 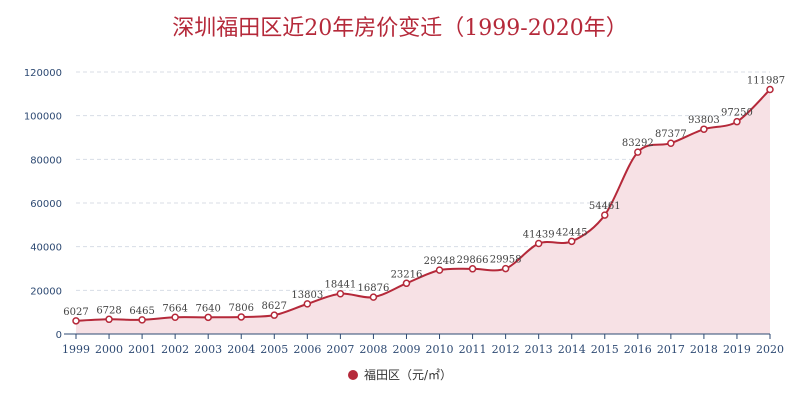 What do you see at coordinates (408, 375) in the screenshot?
I see `legend-label: 福田区（元/㎡）` at bounding box center [408, 375].